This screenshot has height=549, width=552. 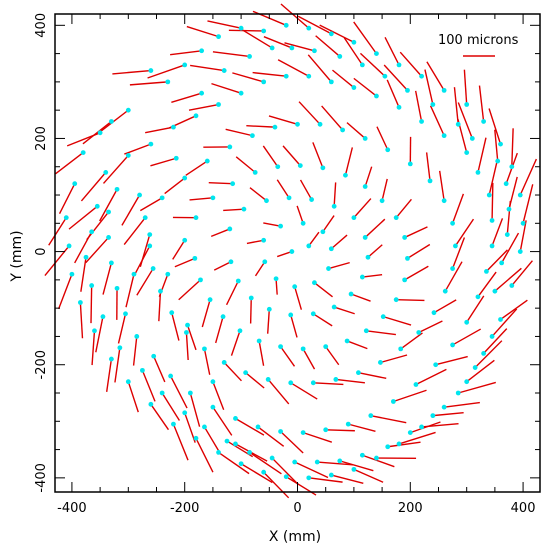 I want to click on legend: 100 microns, so click(x=478, y=45).